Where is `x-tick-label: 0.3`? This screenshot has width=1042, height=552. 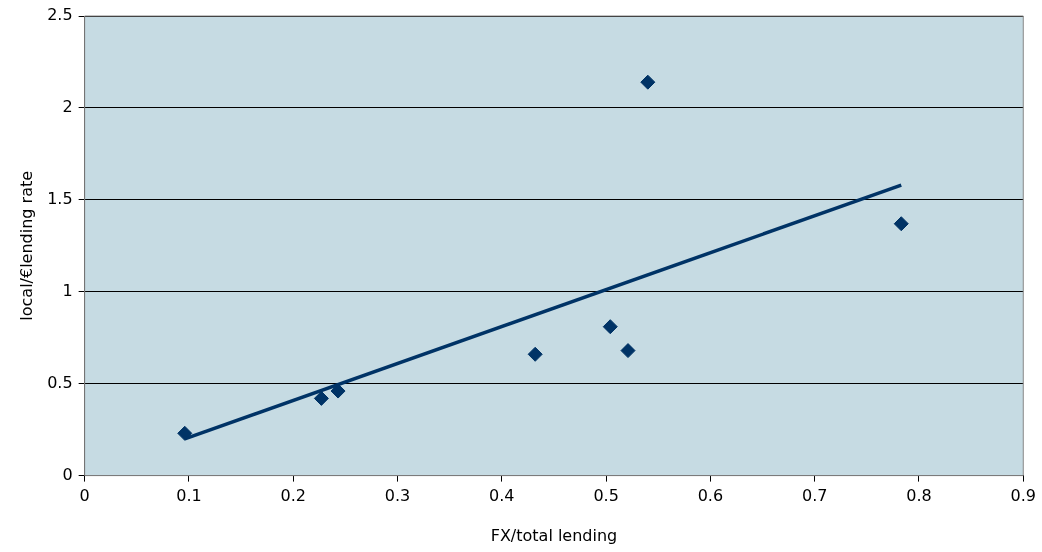 x-tick-label: 0.3 is located at coordinates (397, 496).